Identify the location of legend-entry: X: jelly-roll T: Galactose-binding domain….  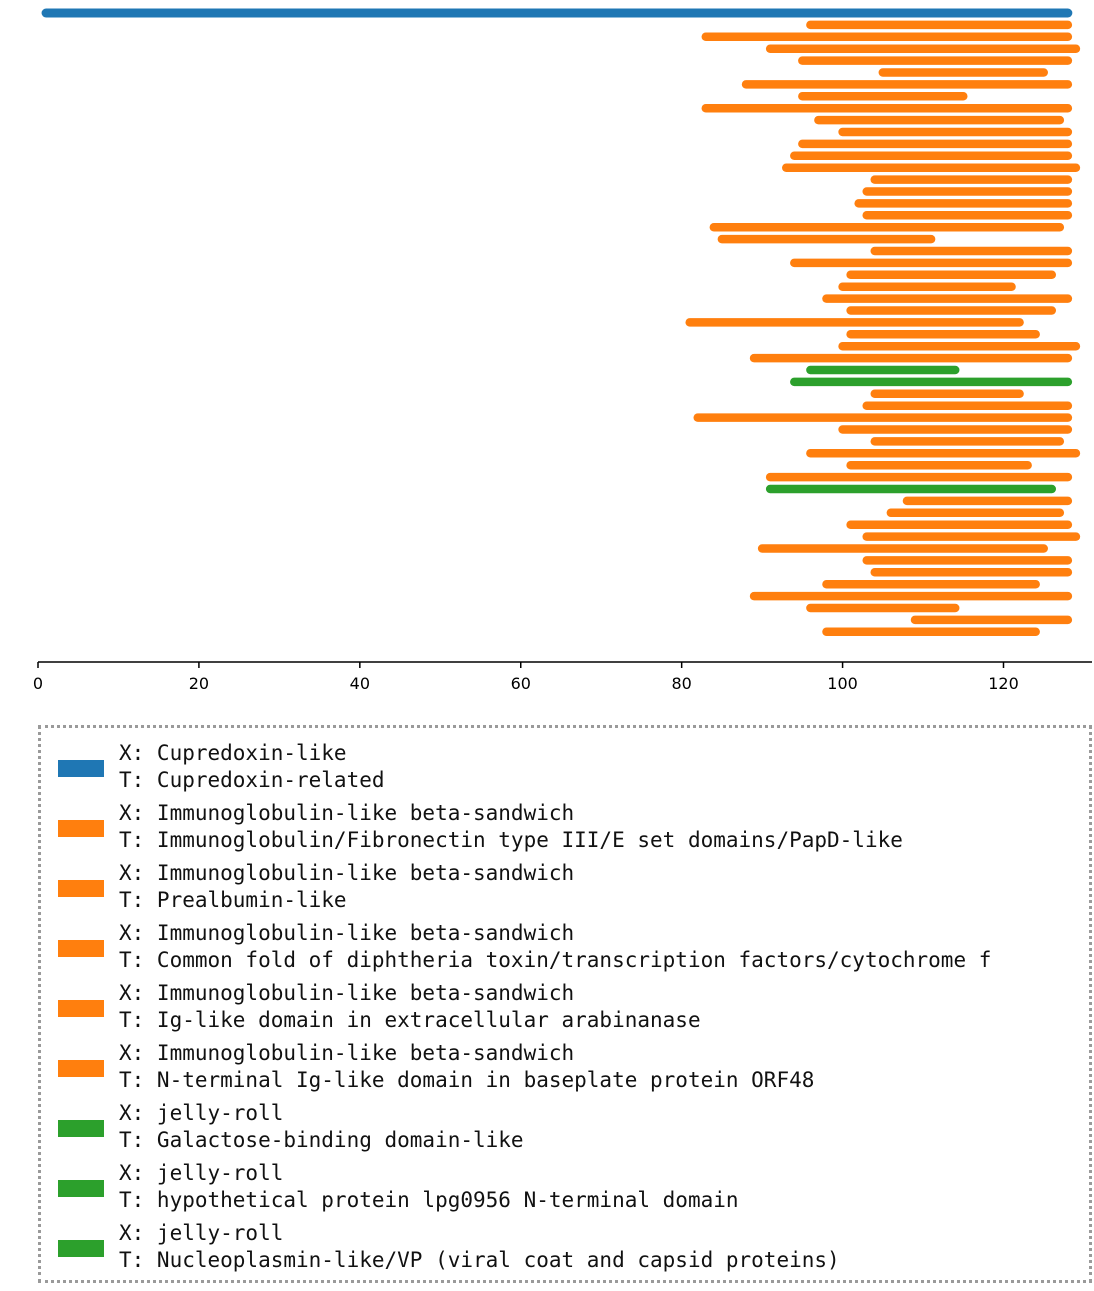
(565, 1128).